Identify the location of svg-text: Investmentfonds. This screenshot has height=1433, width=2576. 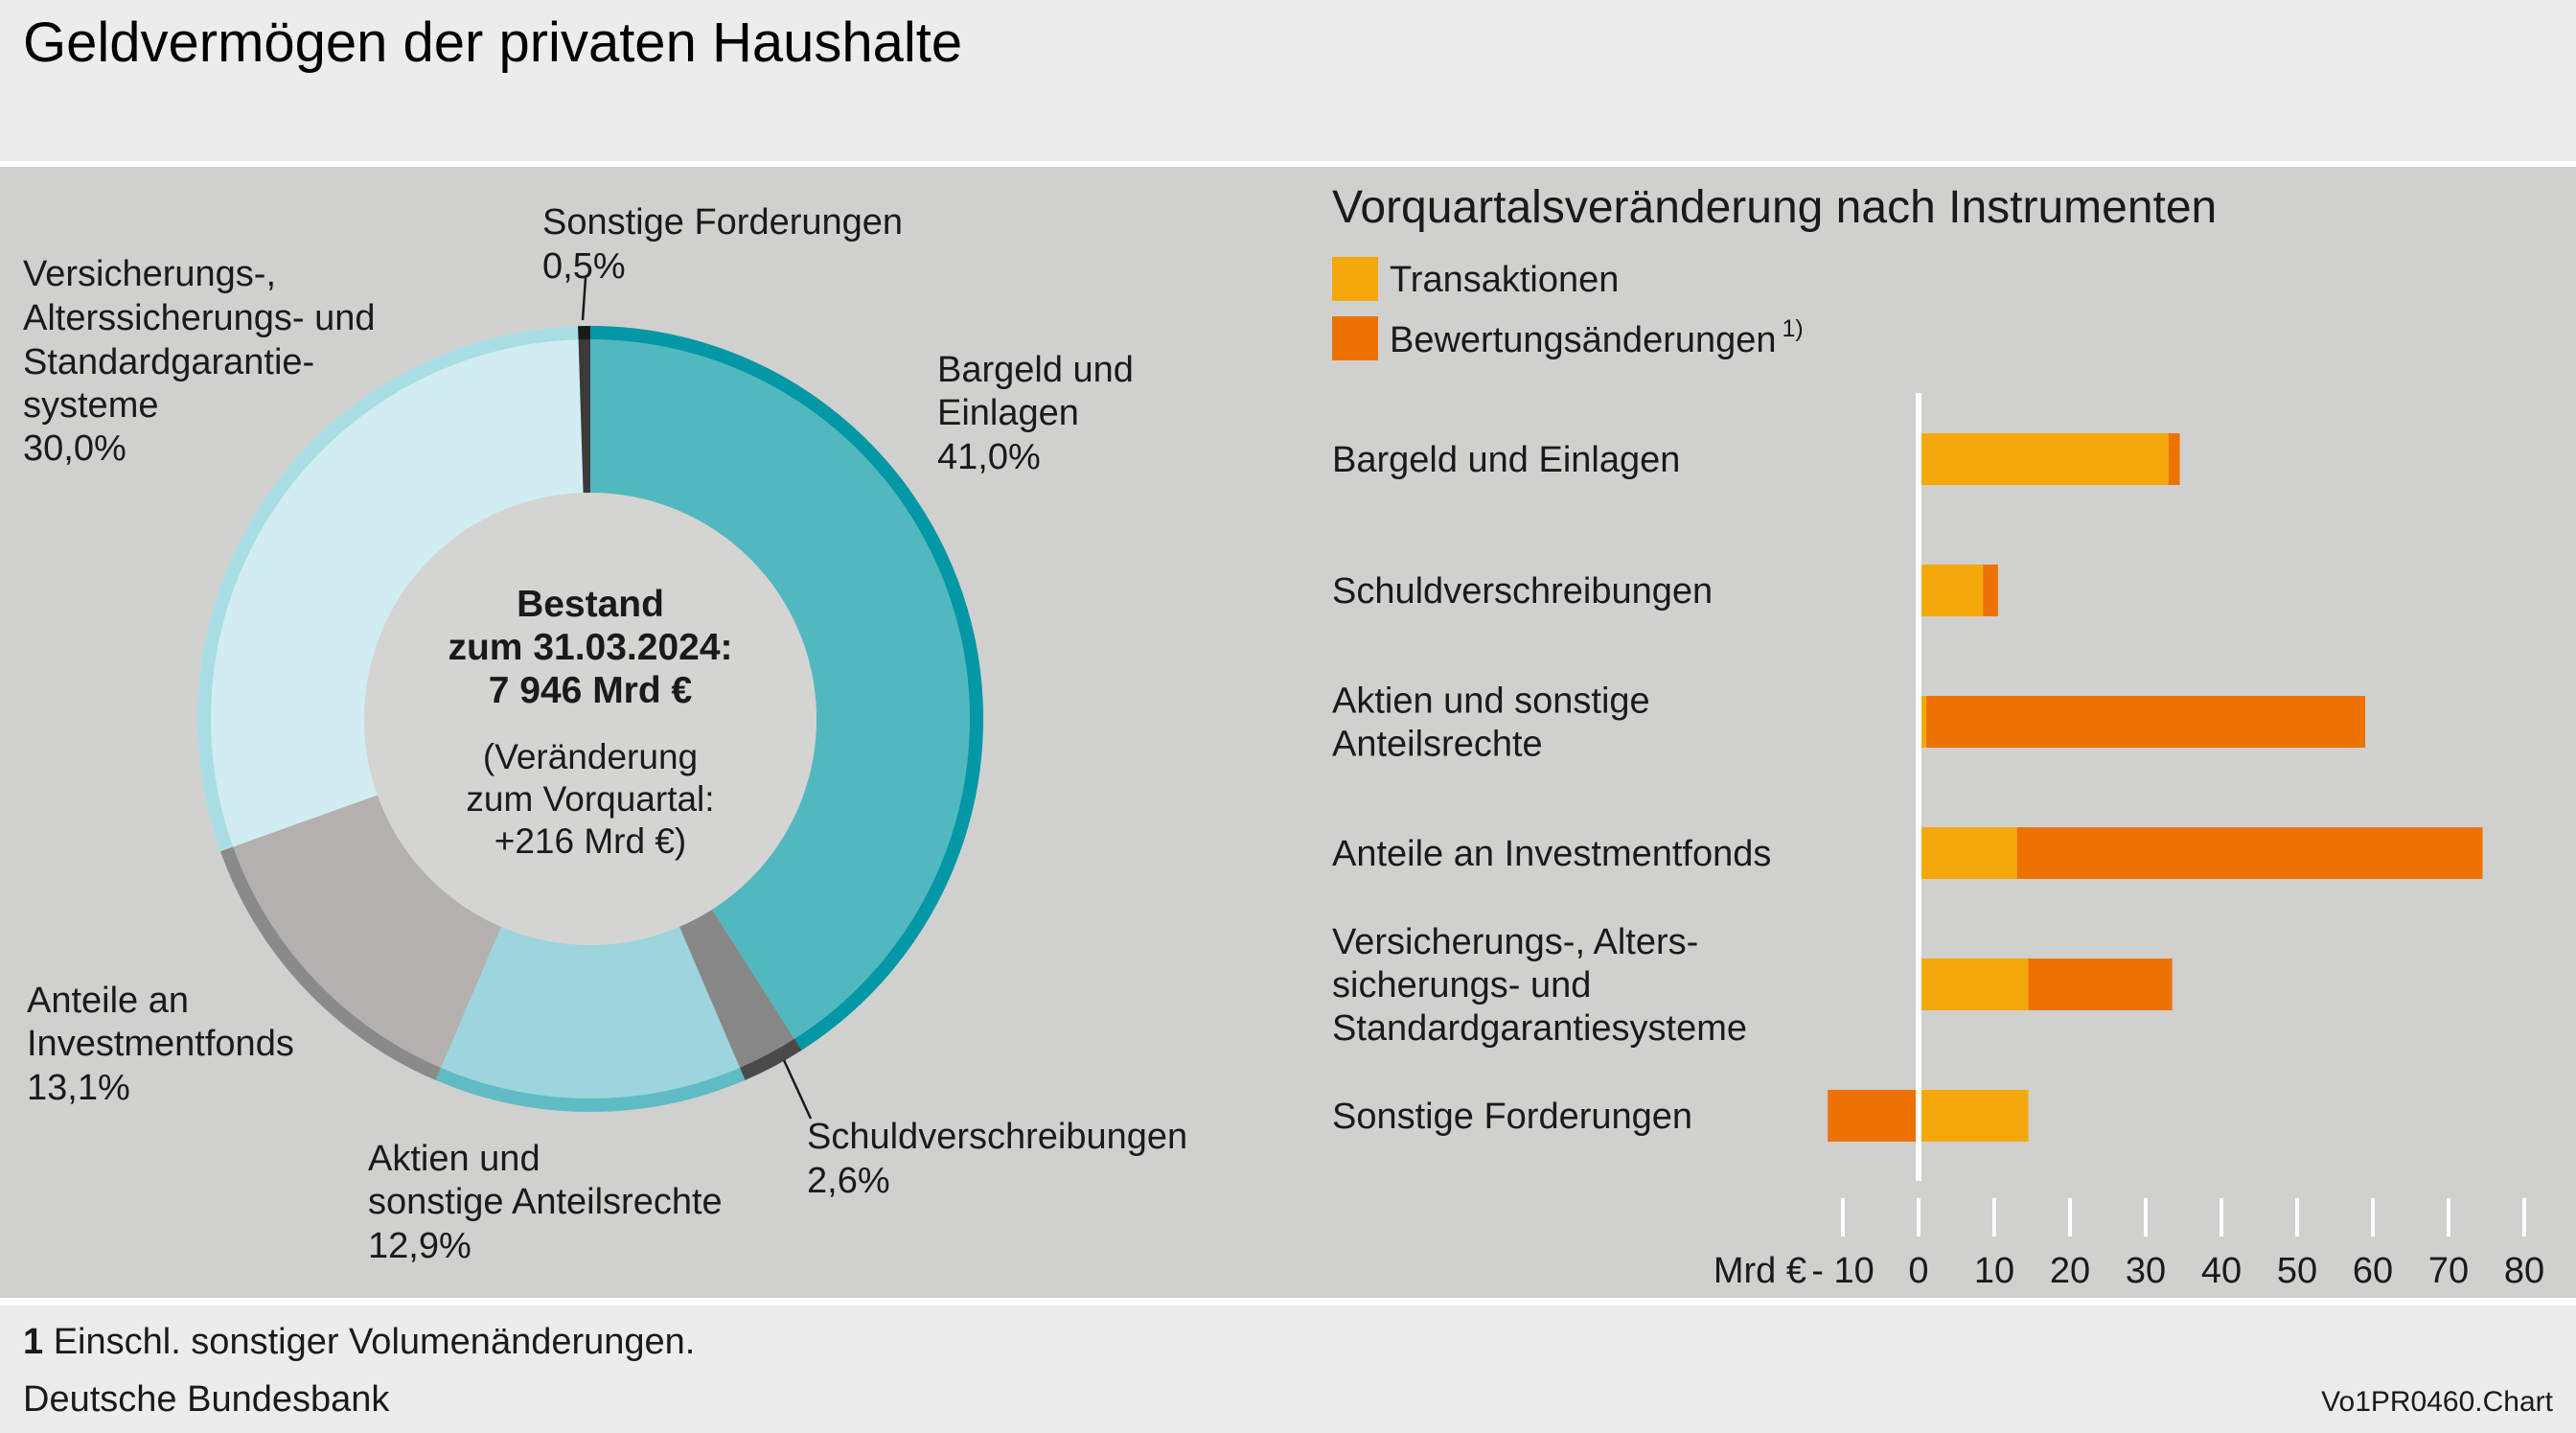
(160, 1044).